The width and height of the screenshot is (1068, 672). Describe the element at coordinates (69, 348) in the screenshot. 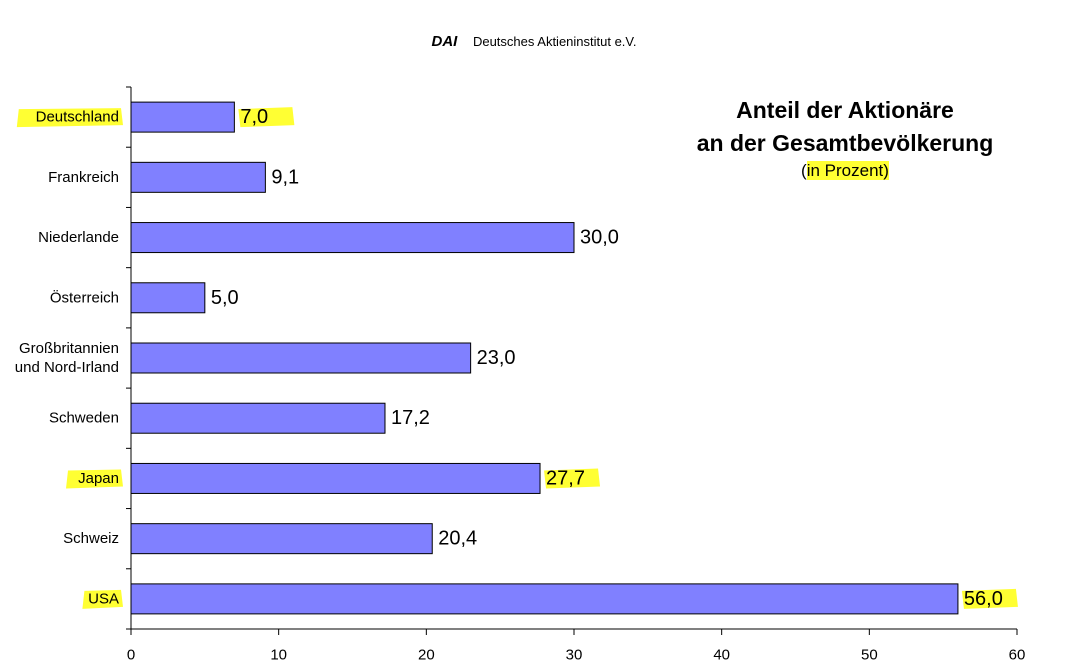

I see `category-label: Großbritannien` at that location.